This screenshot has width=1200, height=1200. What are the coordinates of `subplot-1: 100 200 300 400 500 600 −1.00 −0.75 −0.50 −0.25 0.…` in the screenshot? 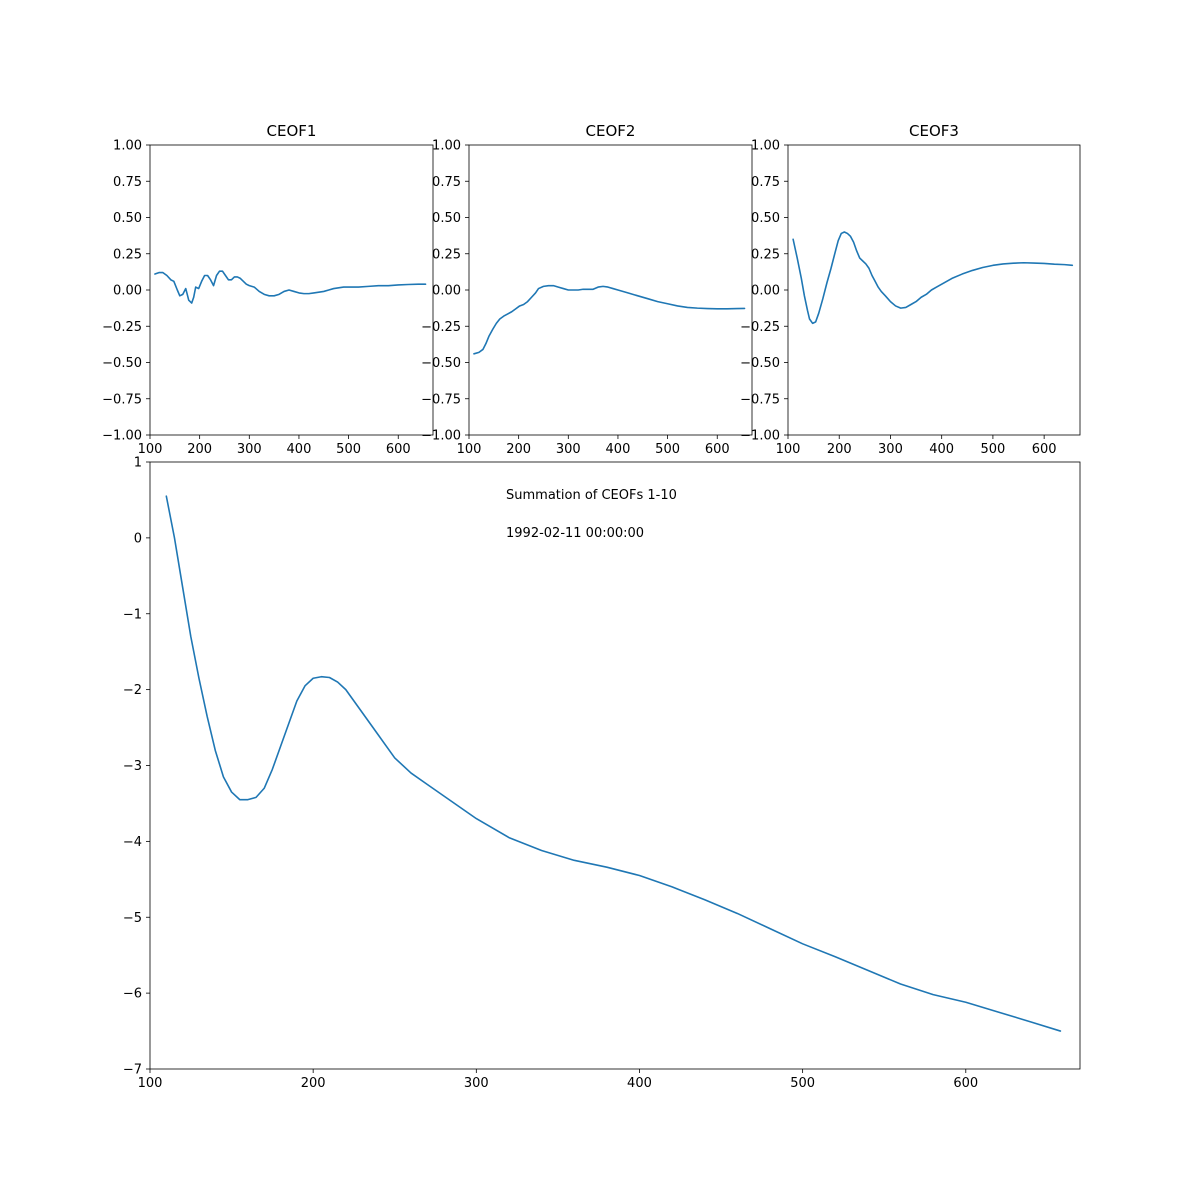 It's located at (268, 289).